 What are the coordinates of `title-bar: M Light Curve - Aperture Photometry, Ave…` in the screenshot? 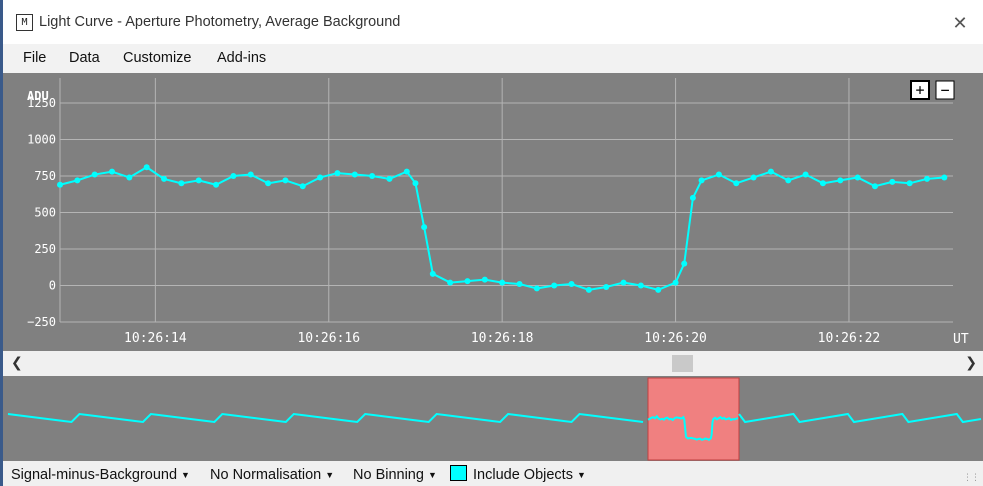 It's located at (493, 22).